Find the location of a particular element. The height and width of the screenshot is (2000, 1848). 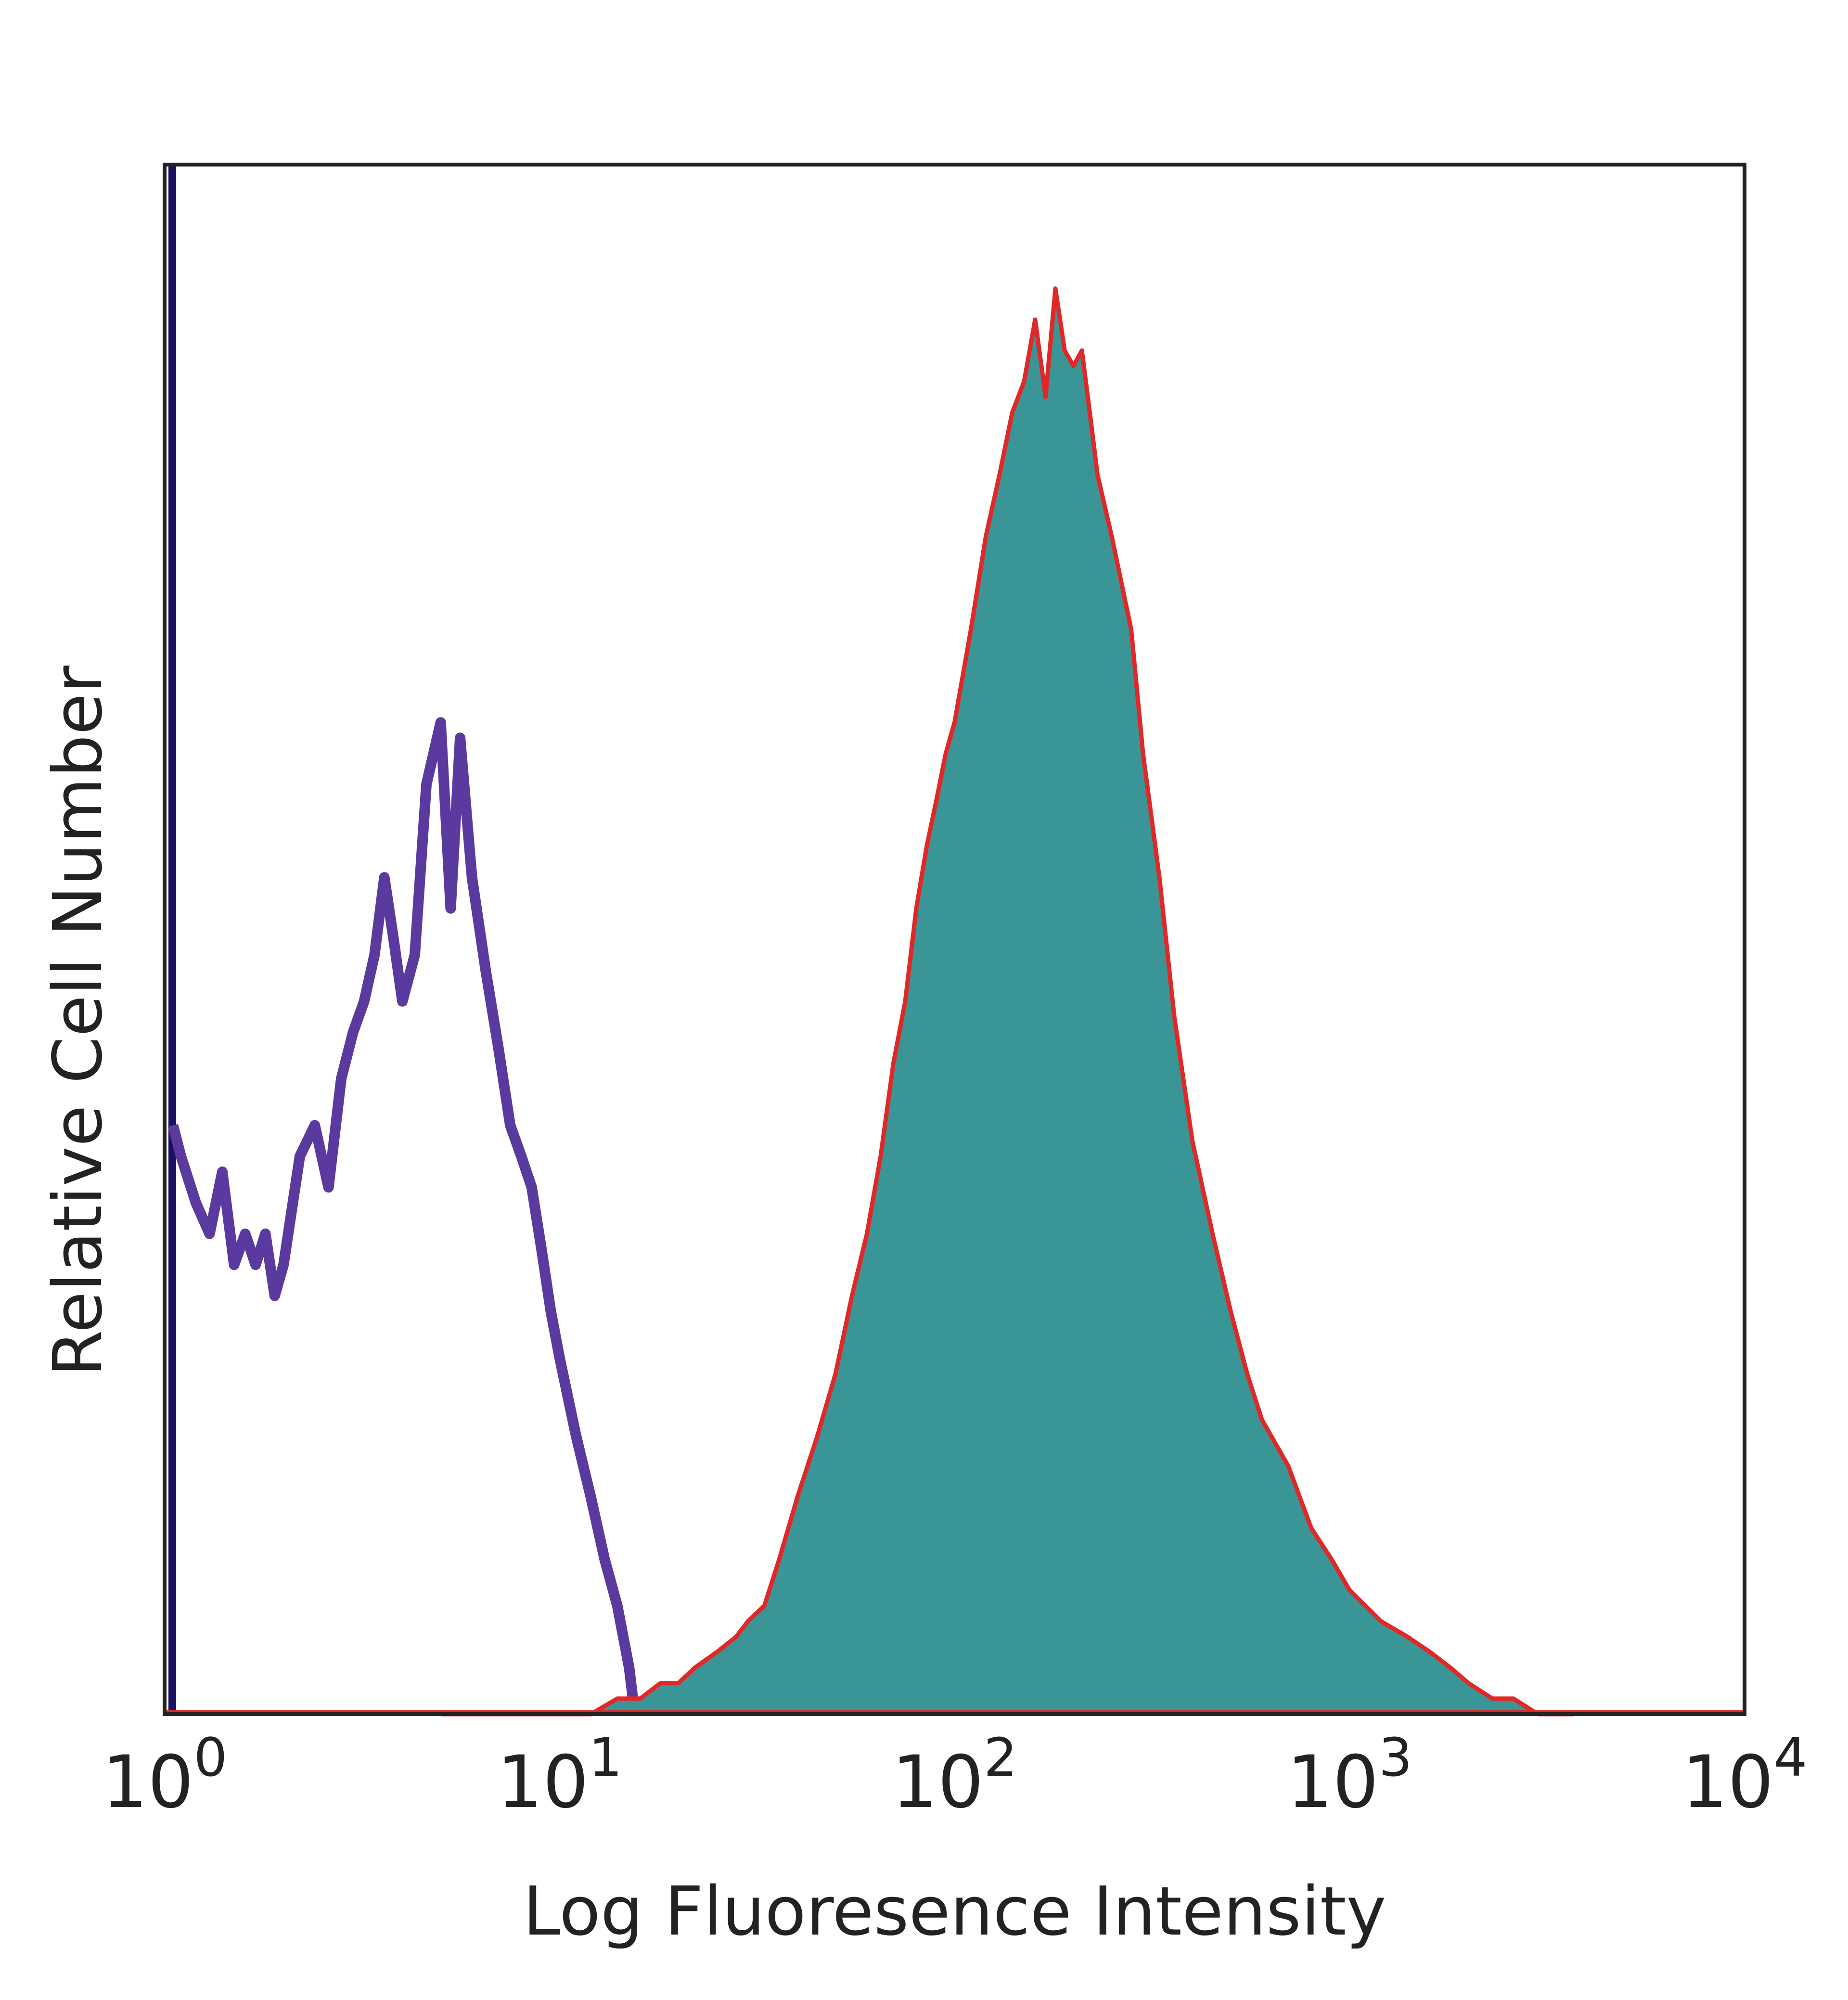

x-tick-label-0: 10⁰ is located at coordinates (165, 1775).